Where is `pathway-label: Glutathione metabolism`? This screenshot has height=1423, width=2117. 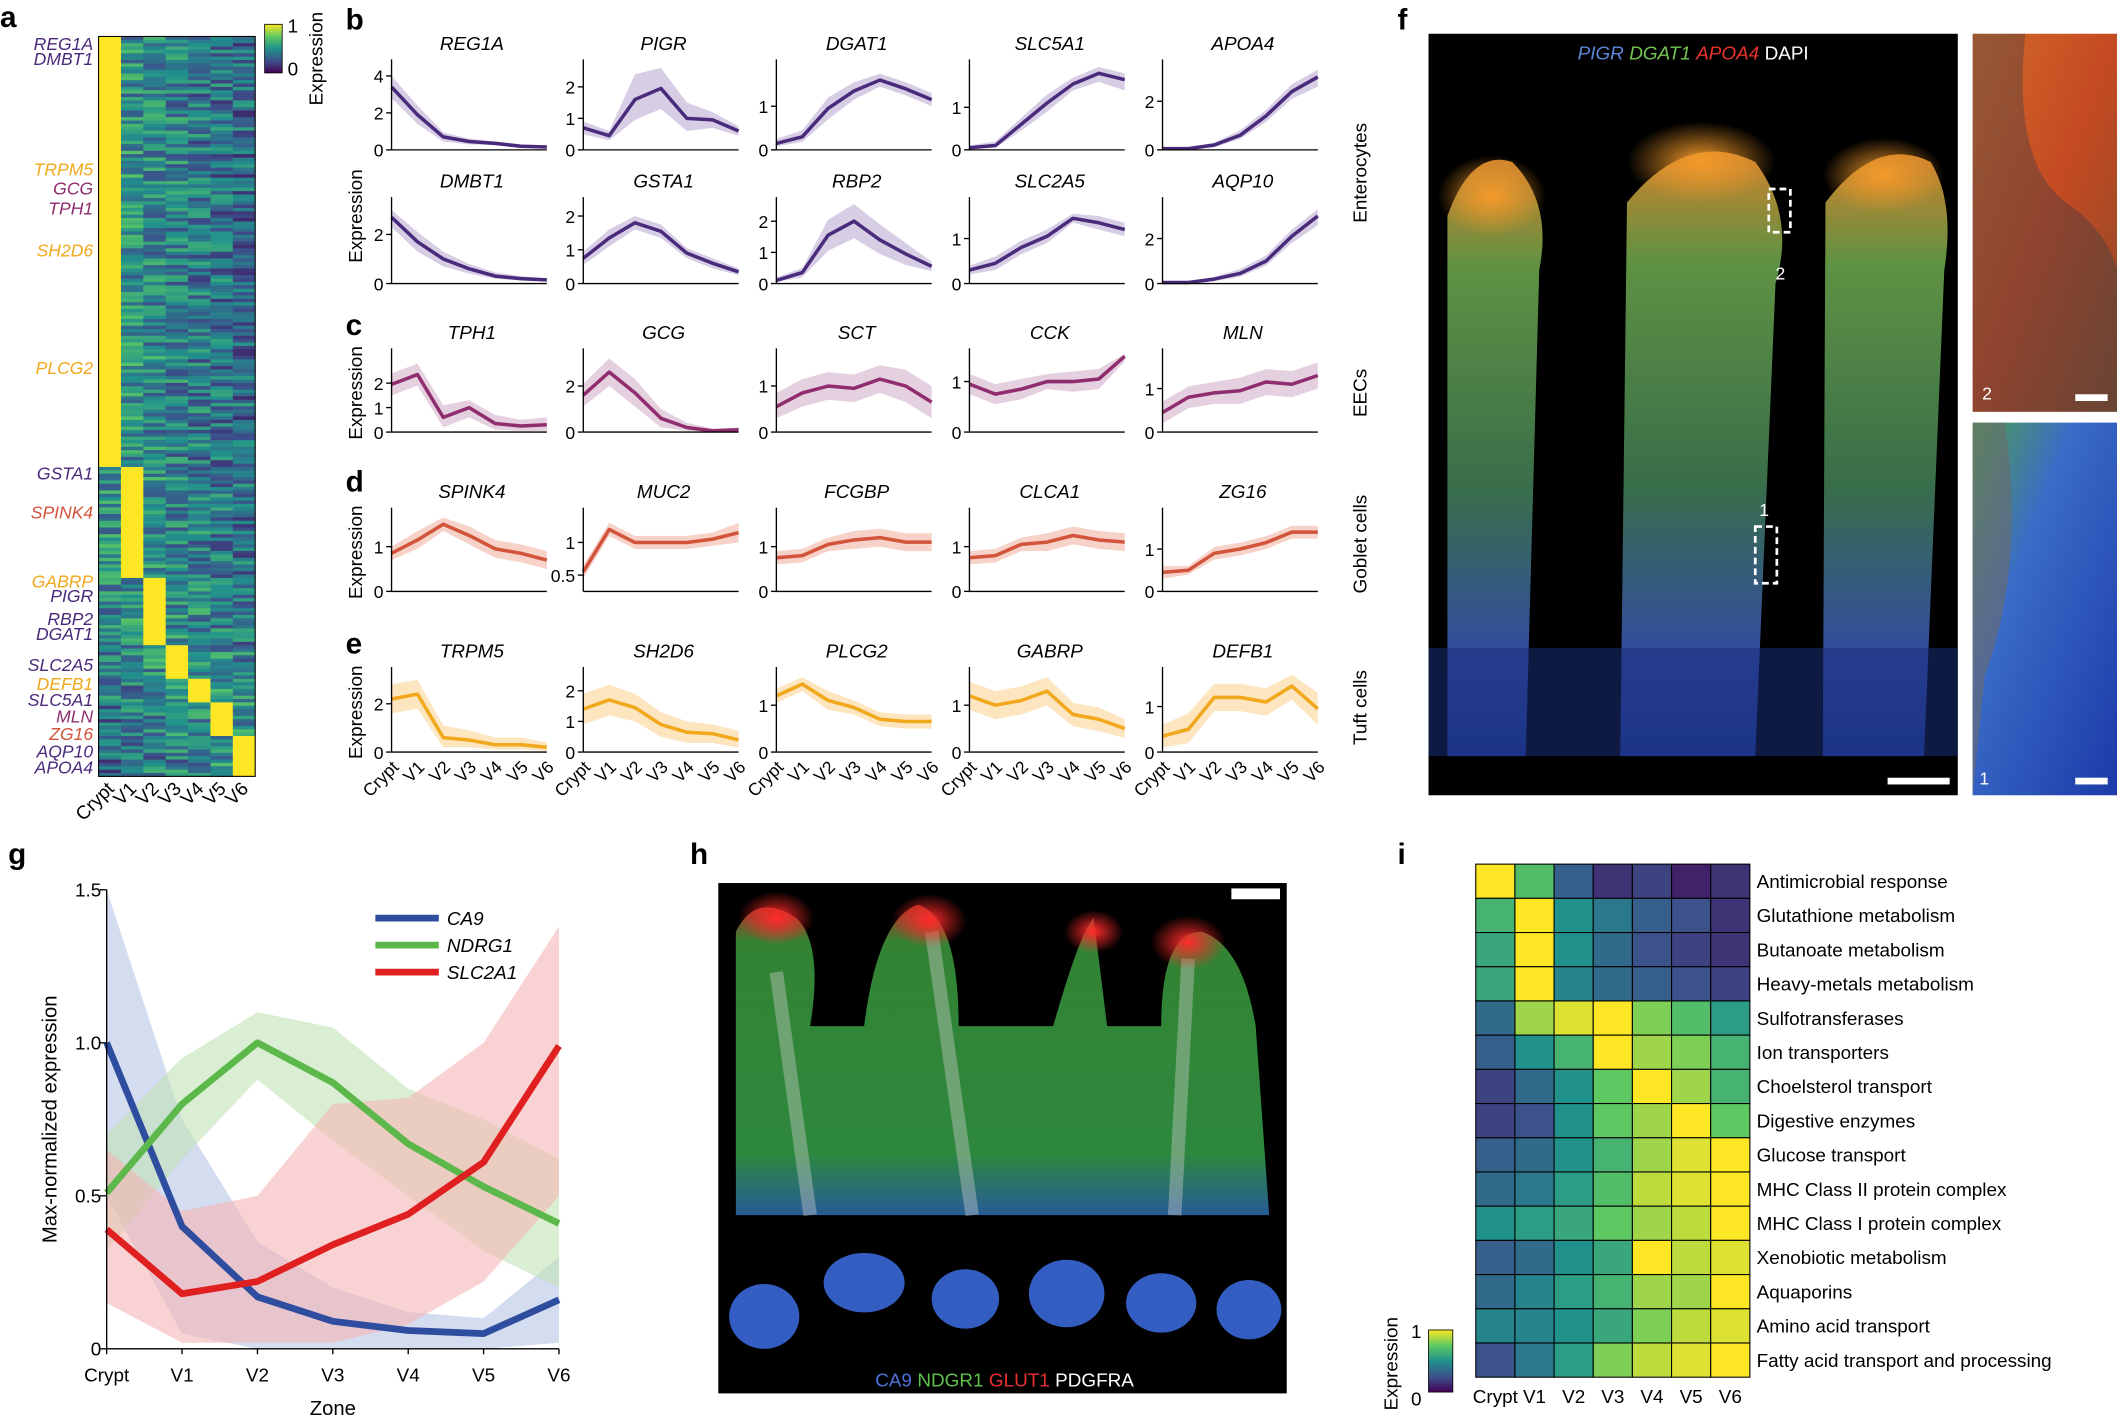 pathway-label: Glutathione metabolism is located at coordinates (1856, 916).